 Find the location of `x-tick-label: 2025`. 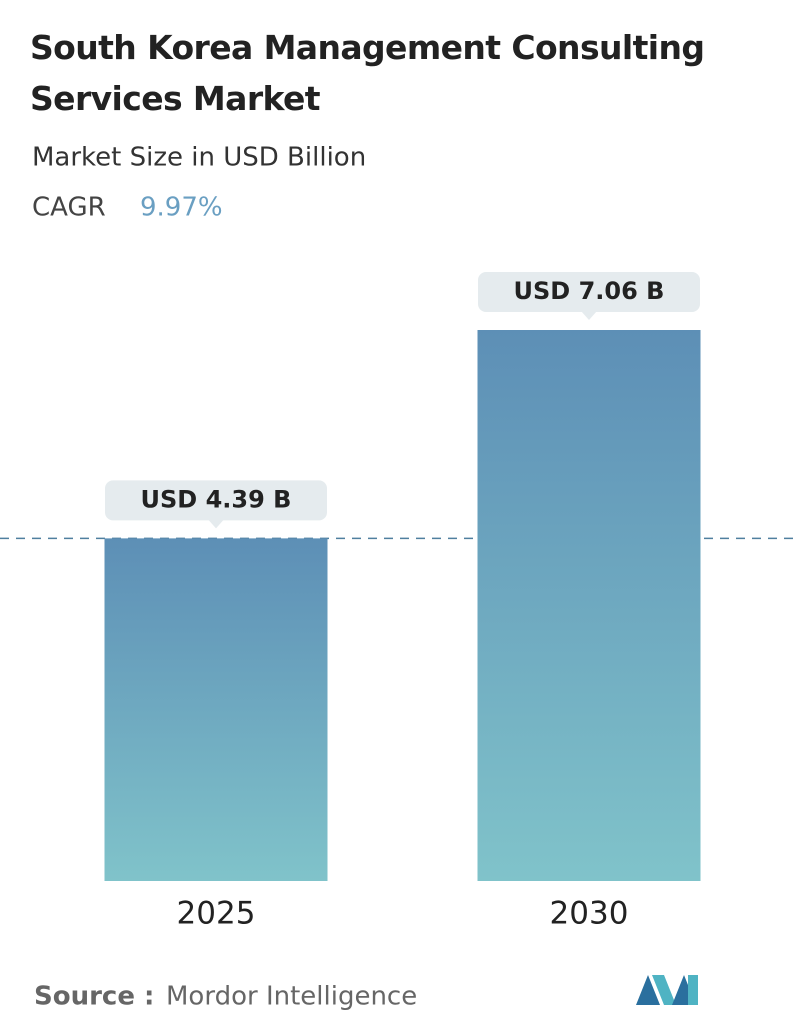

x-tick-label: 2025 is located at coordinates (216, 914).